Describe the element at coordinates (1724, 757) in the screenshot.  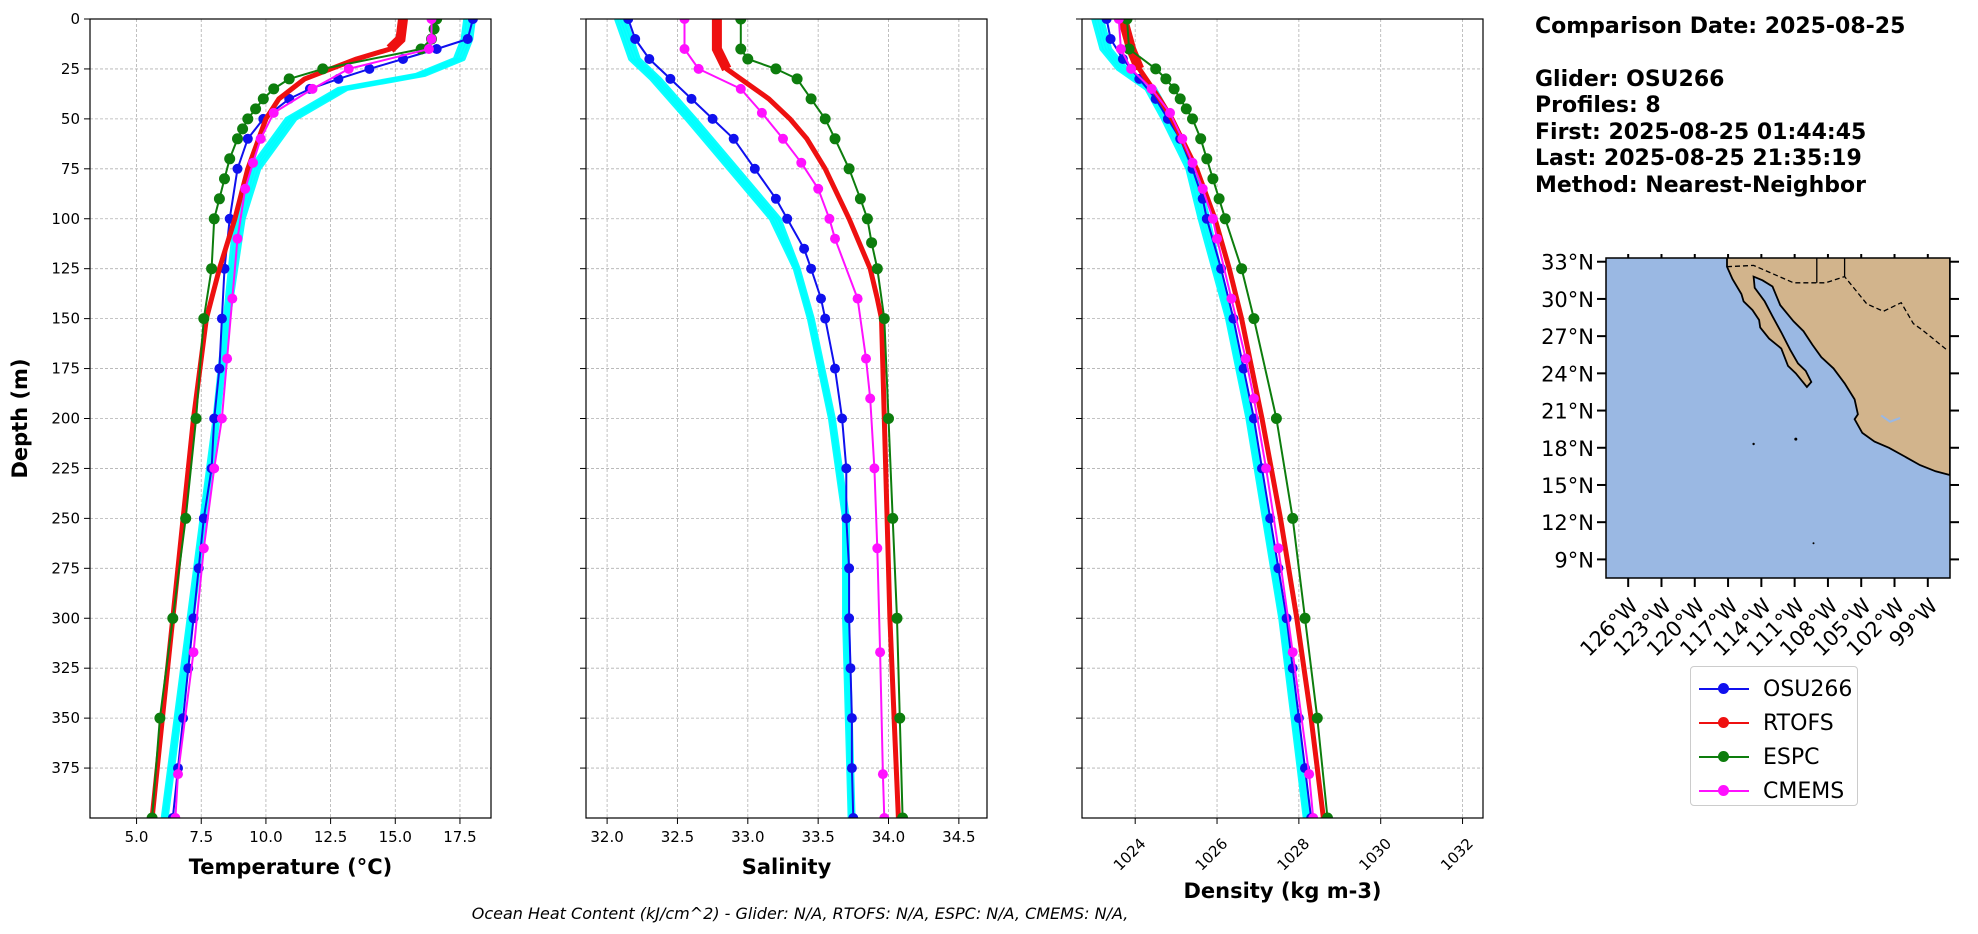
I see `legend-swatch-espc` at that location.